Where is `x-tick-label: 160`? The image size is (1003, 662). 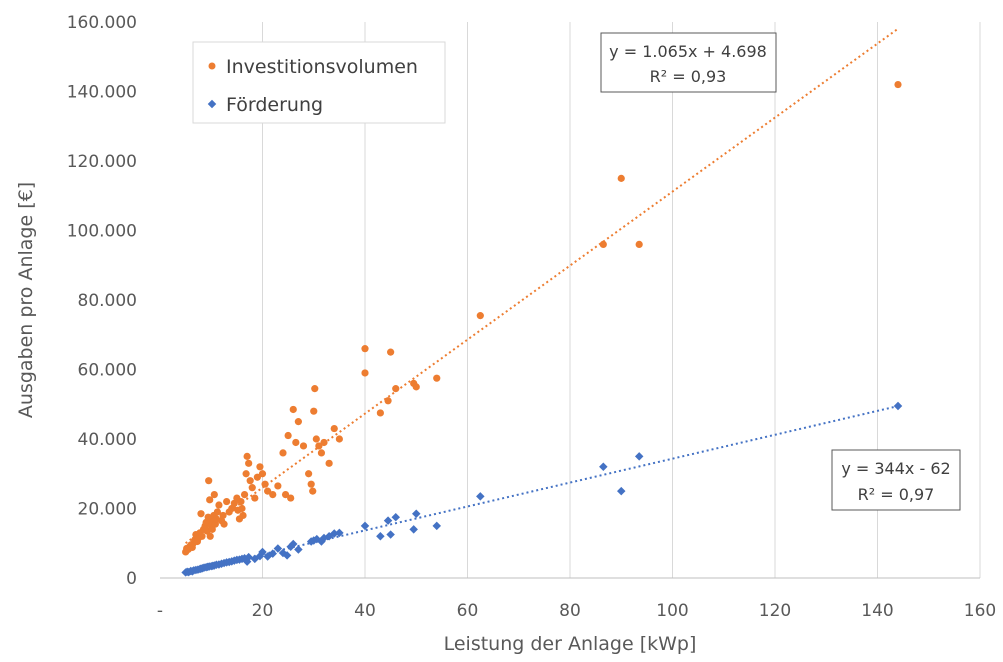
x-tick-label: 160 is located at coordinates (980, 611).